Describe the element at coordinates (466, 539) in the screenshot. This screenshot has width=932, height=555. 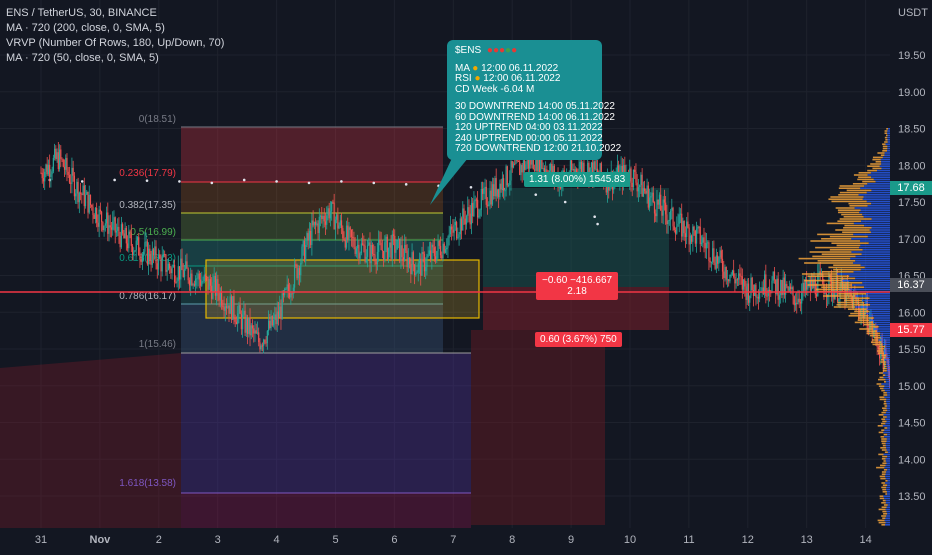
I see `time-axis: 31 Nov 2 3 4 5 6 7 8 9 10 11 12 13 14` at that location.